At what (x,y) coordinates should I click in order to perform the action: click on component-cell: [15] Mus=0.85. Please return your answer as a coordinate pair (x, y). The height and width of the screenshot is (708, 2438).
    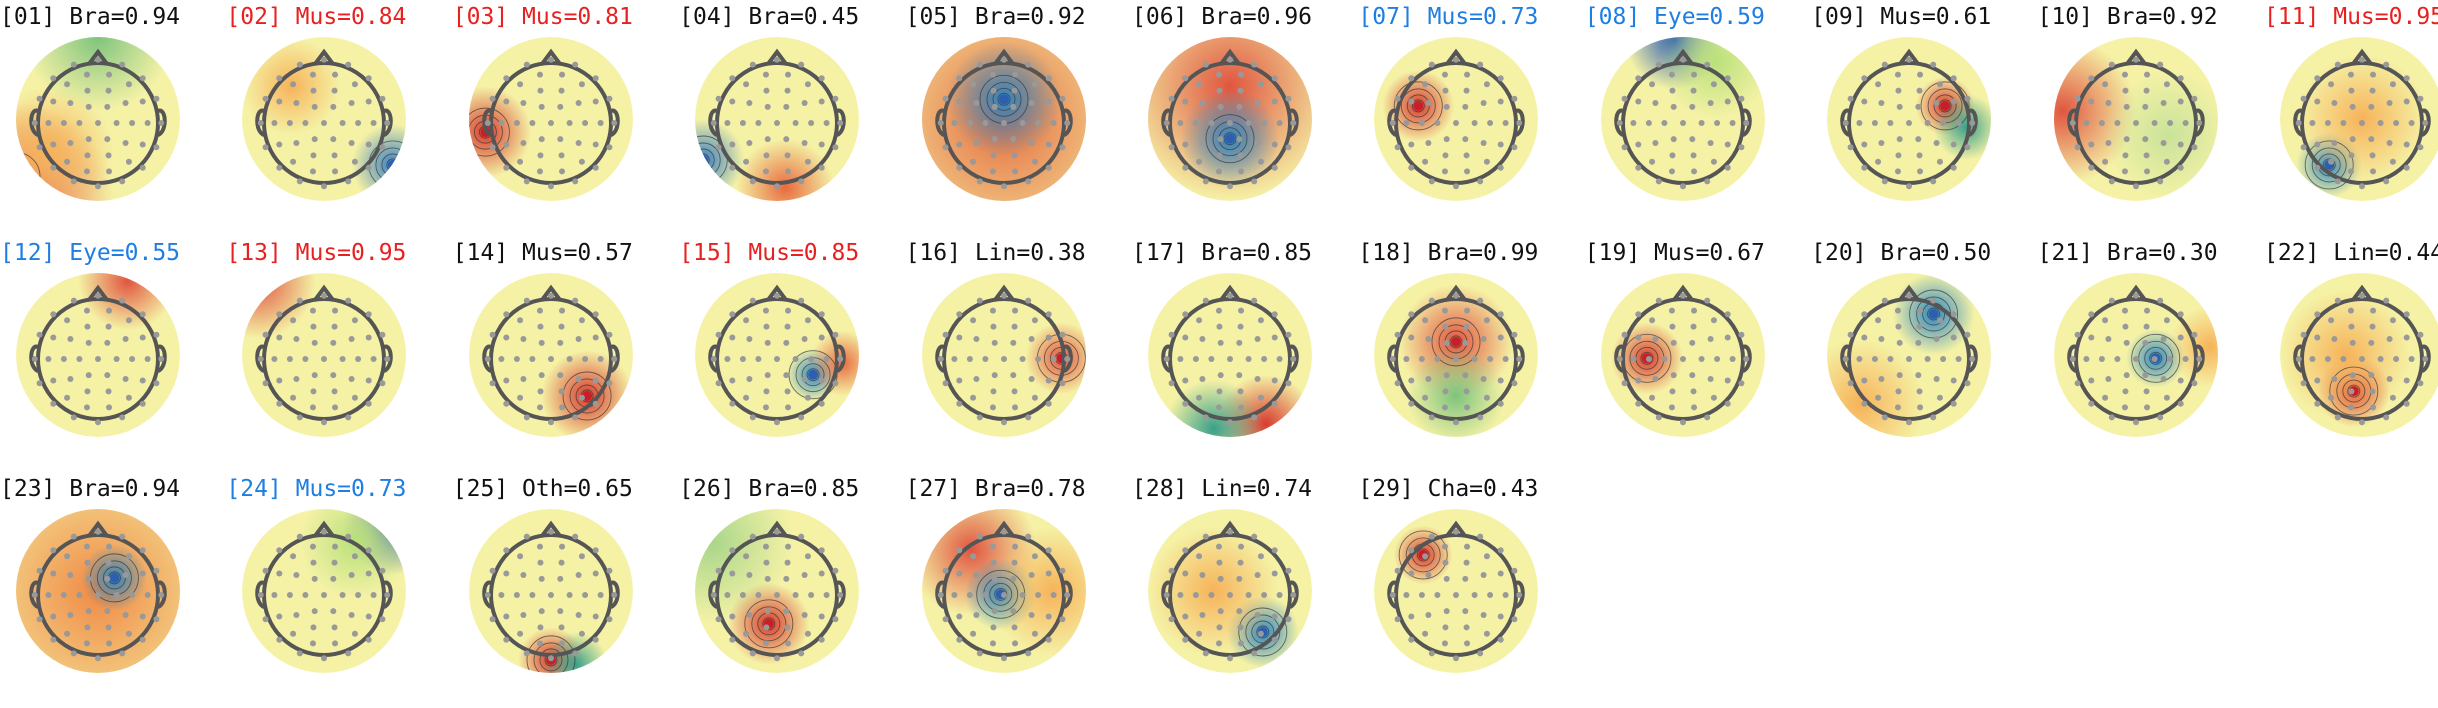
    Looking at the image, I should click on (796, 354).